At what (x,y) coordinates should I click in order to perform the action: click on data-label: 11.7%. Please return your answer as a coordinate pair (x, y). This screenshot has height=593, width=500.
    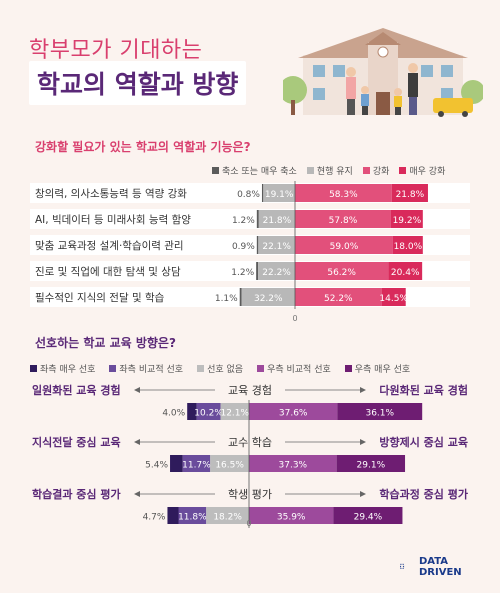
    Looking at the image, I should click on (196, 466).